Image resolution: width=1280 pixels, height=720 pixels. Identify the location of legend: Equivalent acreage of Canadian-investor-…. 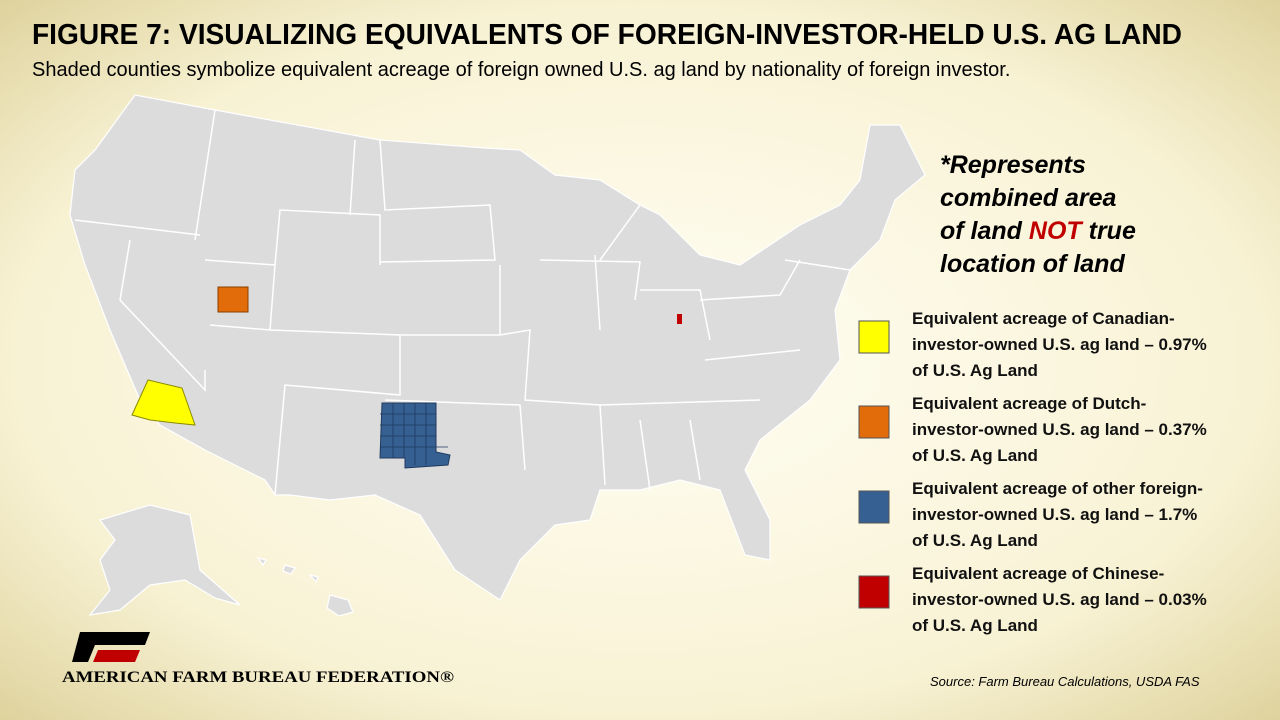
(1032, 472).